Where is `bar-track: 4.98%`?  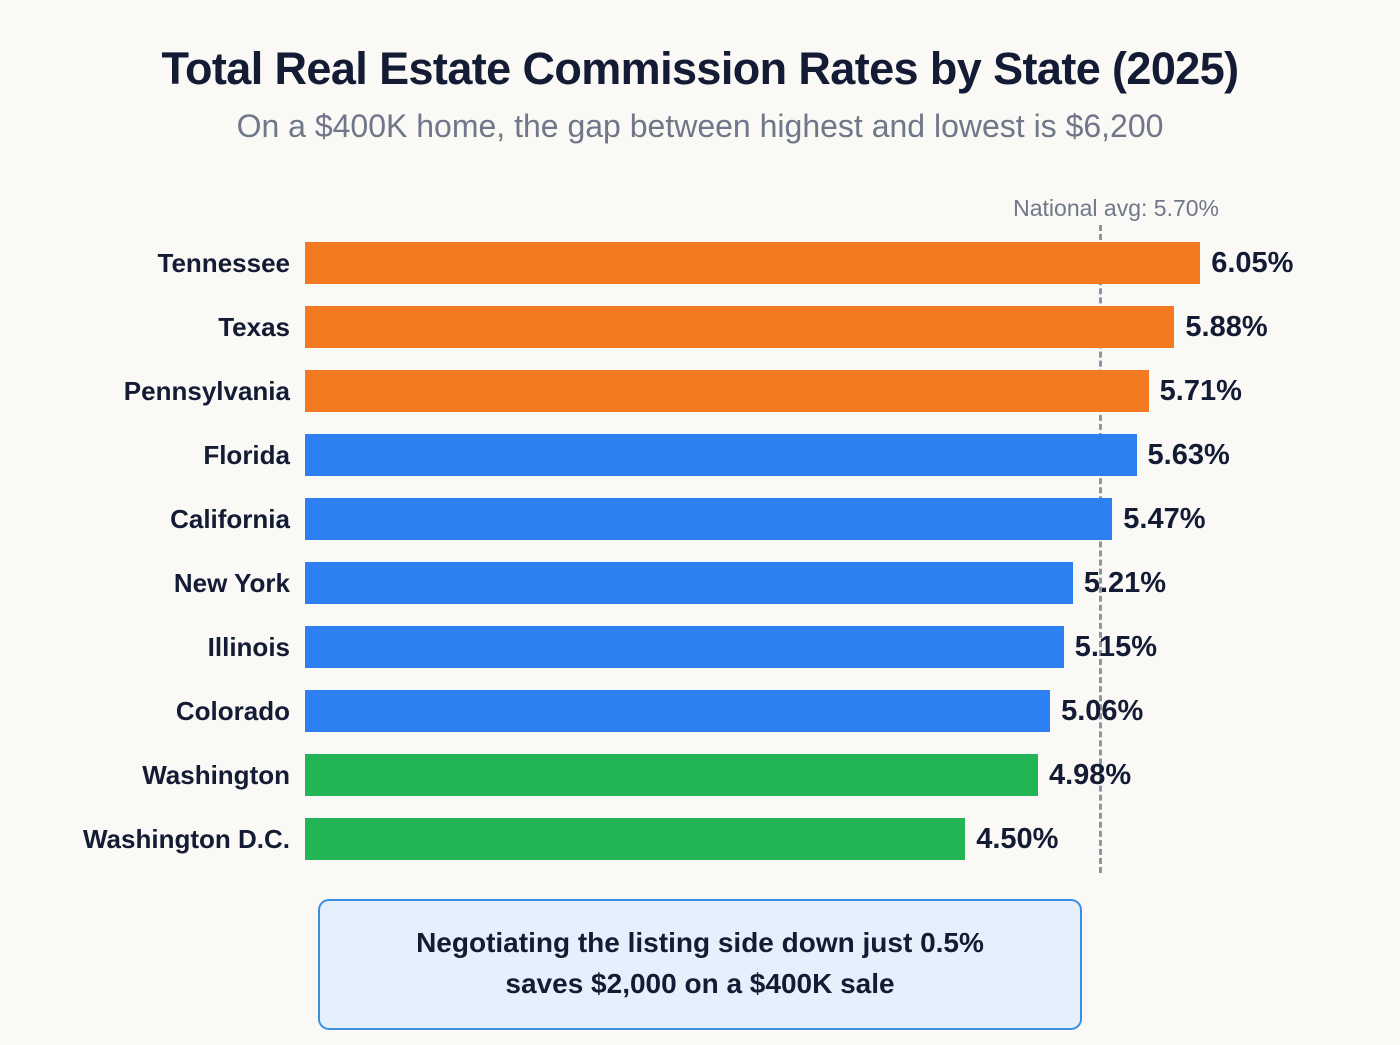
bar-track: 4.98% is located at coordinates (852, 775).